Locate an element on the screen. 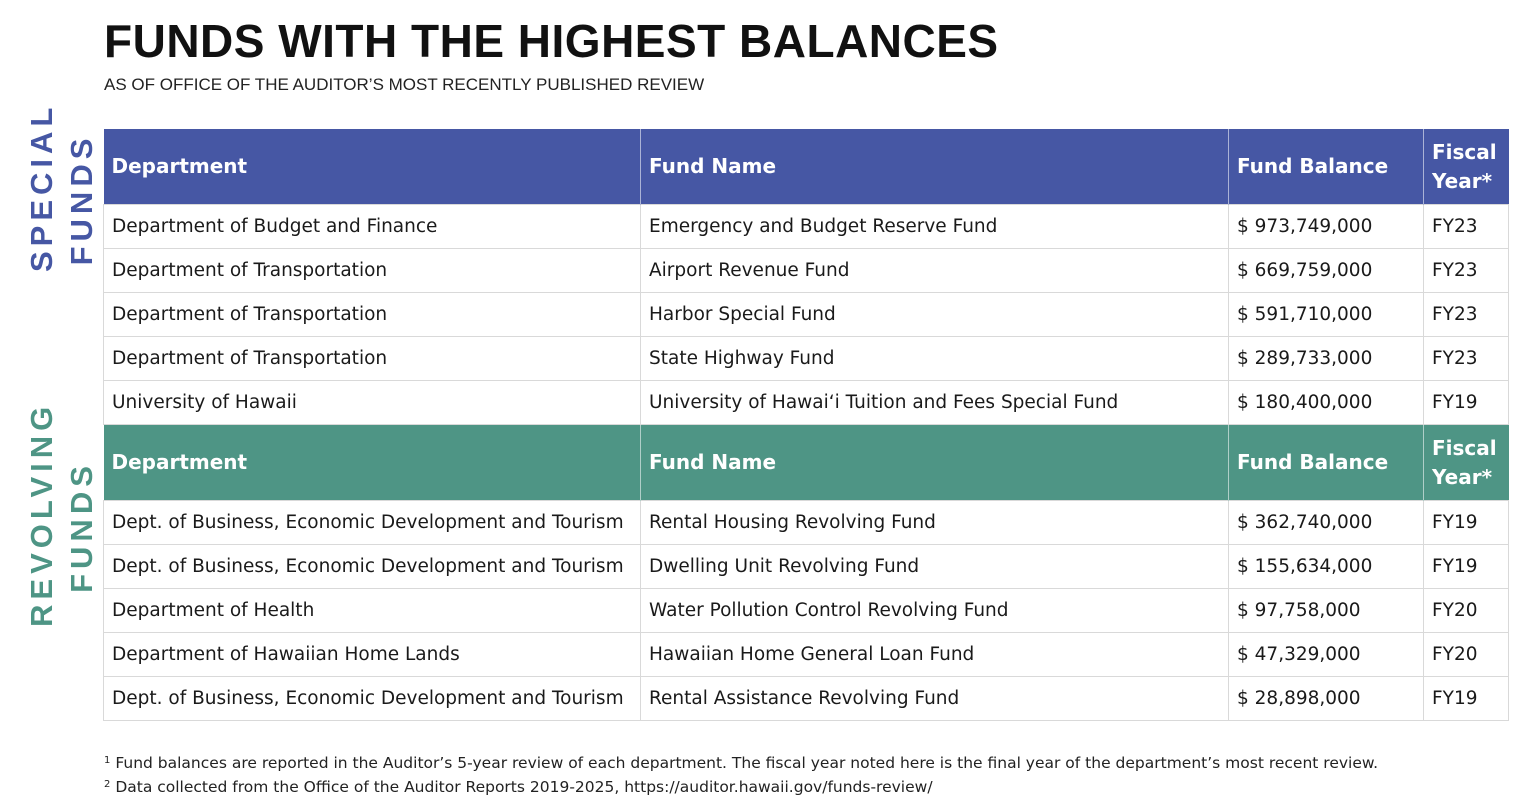  cell-fund-name: Dwelling Unit Revolving Fund is located at coordinates (934, 566).